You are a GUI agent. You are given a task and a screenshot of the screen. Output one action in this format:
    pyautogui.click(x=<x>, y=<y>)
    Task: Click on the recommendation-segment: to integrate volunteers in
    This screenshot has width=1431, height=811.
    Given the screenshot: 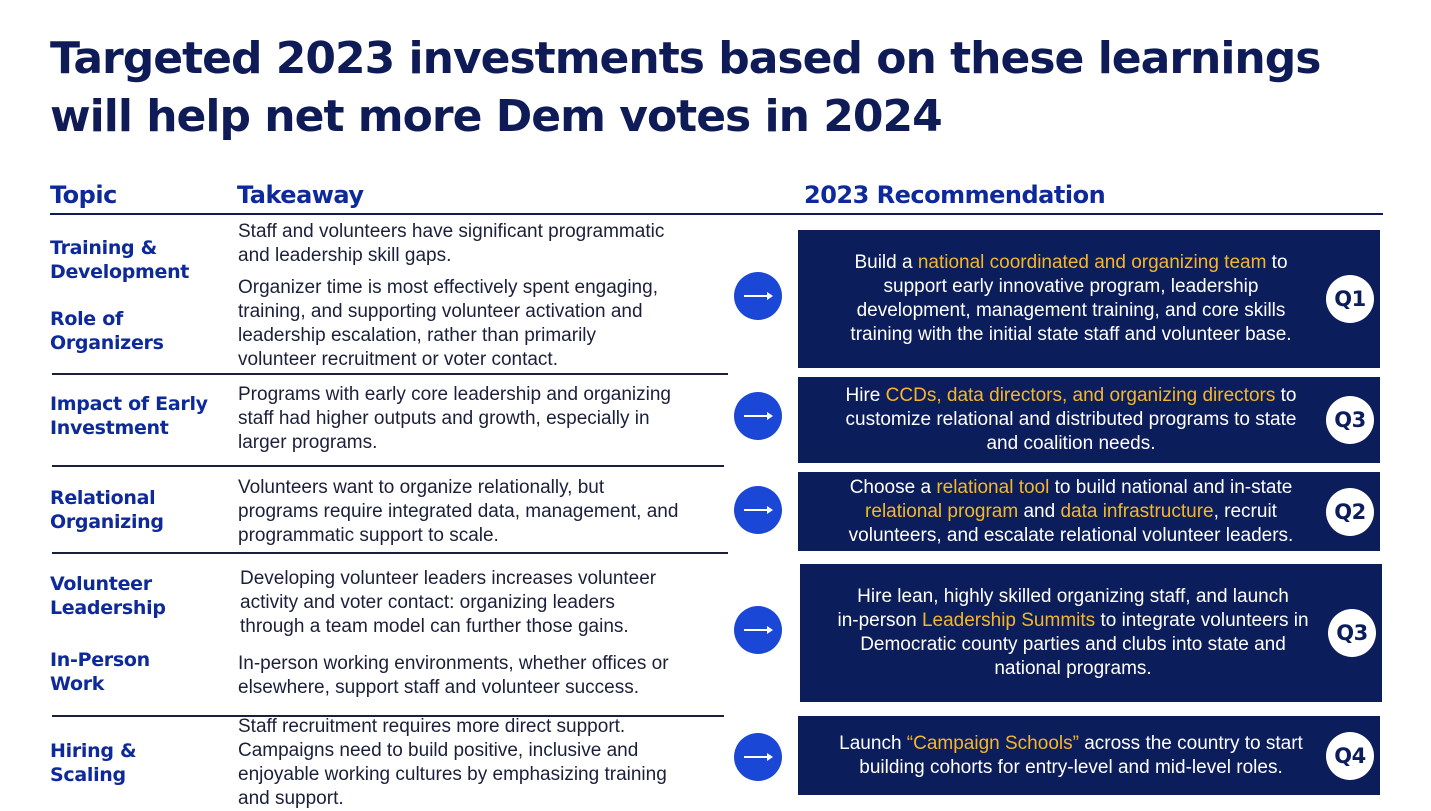 What is the action you would take?
    pyautogui.click(x=1202, y=620)
    